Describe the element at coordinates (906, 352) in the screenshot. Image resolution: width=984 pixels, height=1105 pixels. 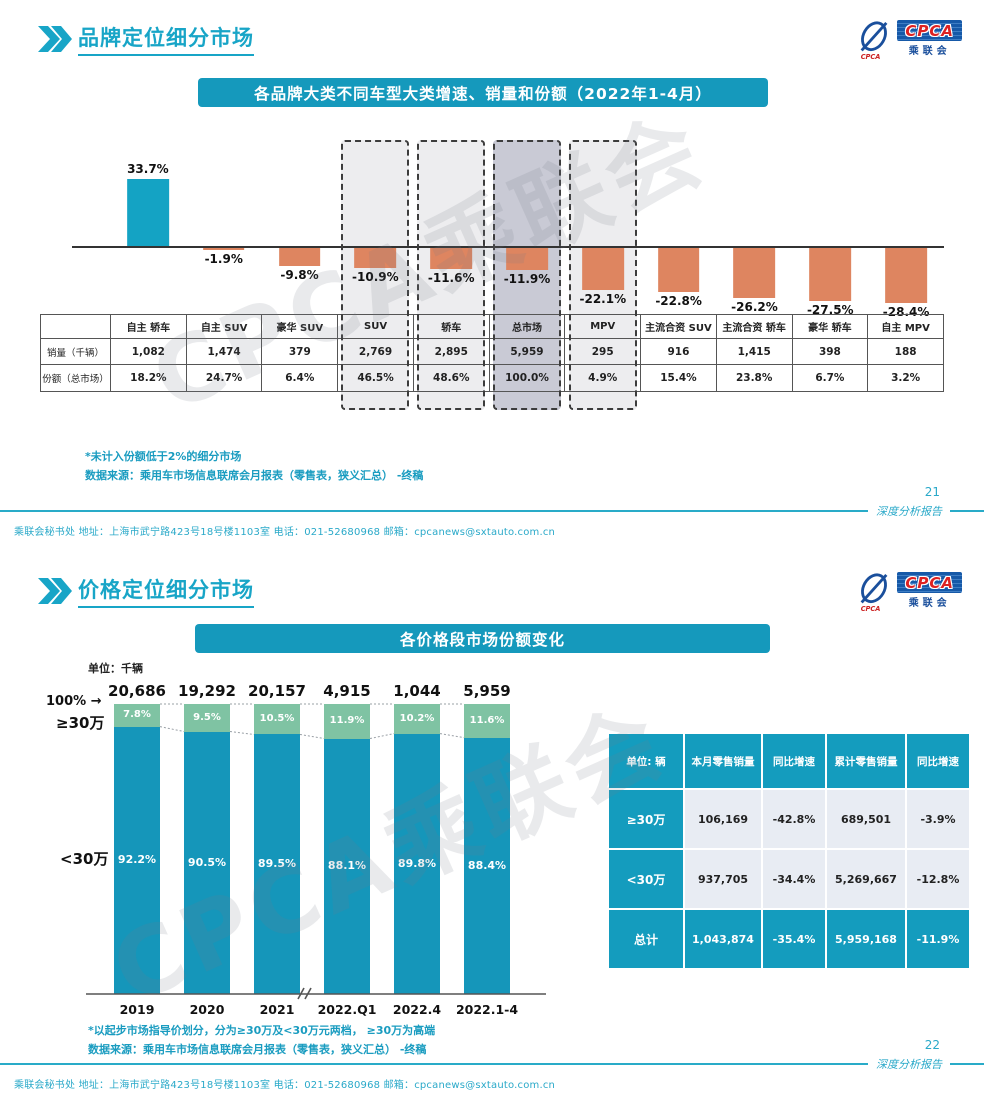
I see `table1-cell: 188` at that location.